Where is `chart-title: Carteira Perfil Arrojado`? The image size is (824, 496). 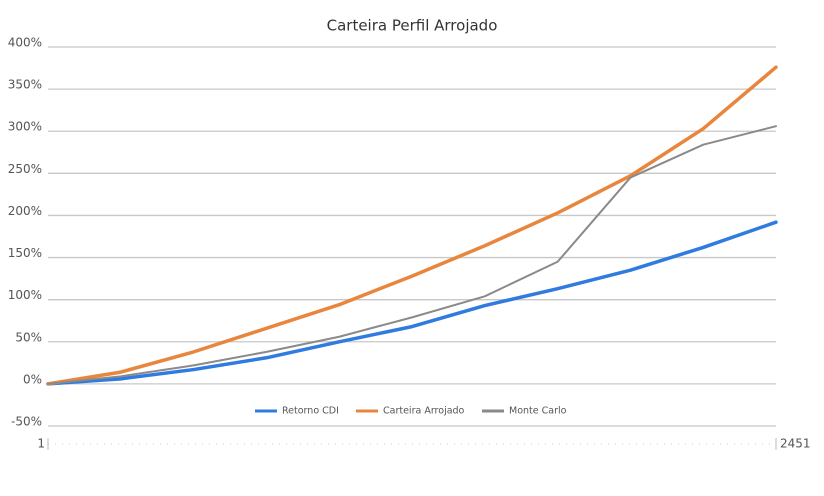 chart-title: Carteira Perfil Arrojado is located at coordinates (412, 26).